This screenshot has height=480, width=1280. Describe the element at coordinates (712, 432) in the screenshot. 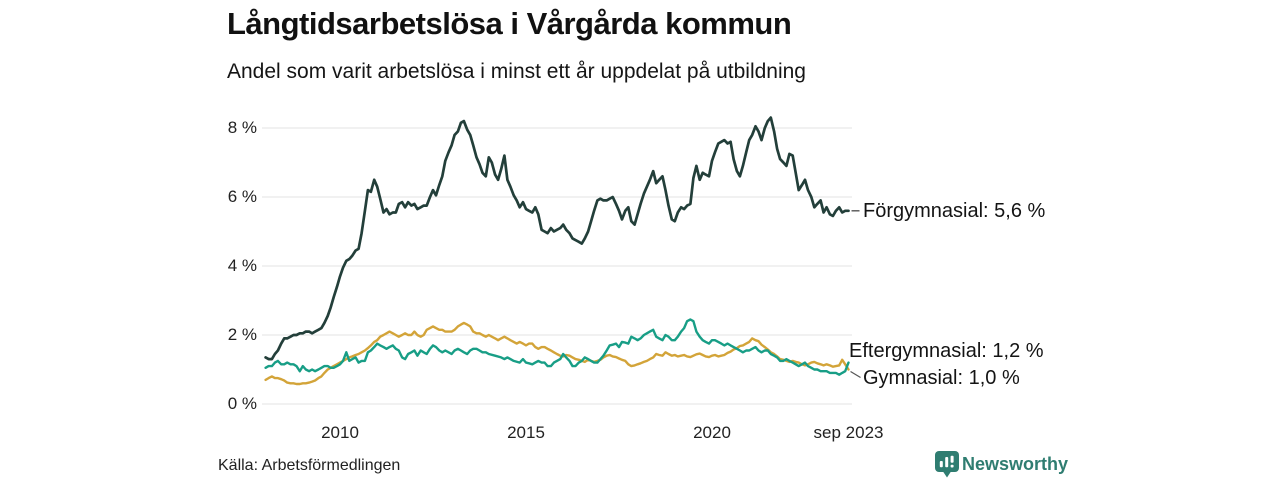

I see `x-tick-label: 2020` at that location.